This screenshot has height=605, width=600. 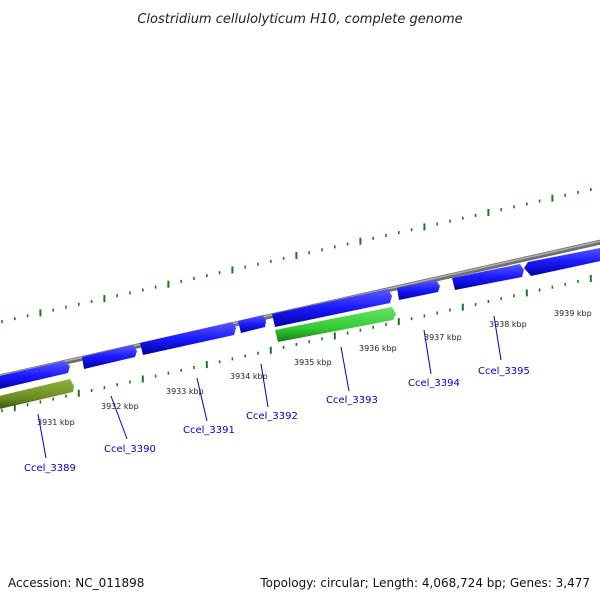 What do you see at coordinates (198, 358) in the screenshot?
I see `reverse-genes` at bounding box center [198, 358].